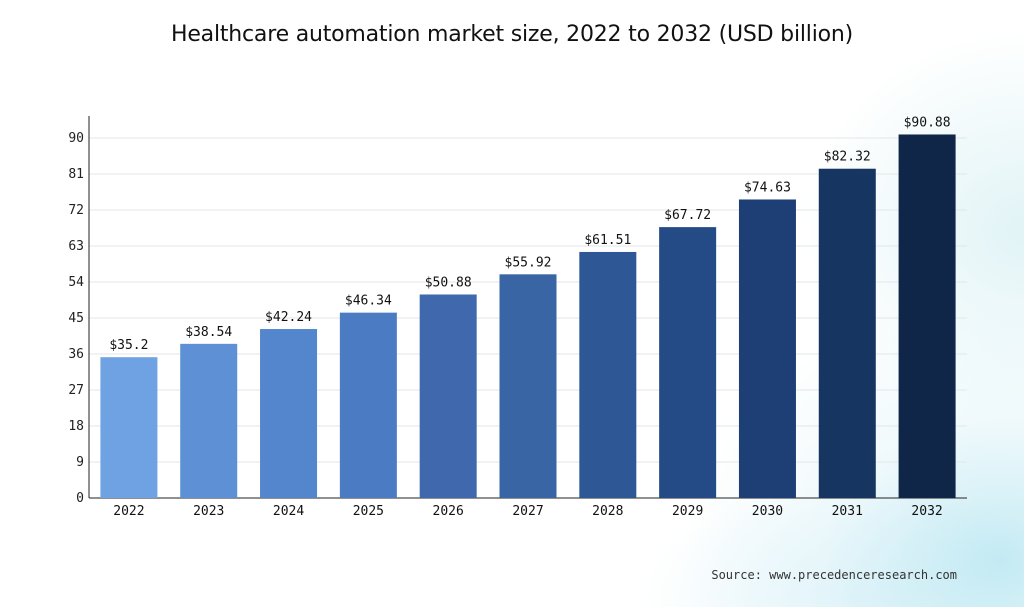  What do you see at coordinates (927, 122) in the screenshot?
I see `data-label: $90.88` at bounding box center [927, 122].